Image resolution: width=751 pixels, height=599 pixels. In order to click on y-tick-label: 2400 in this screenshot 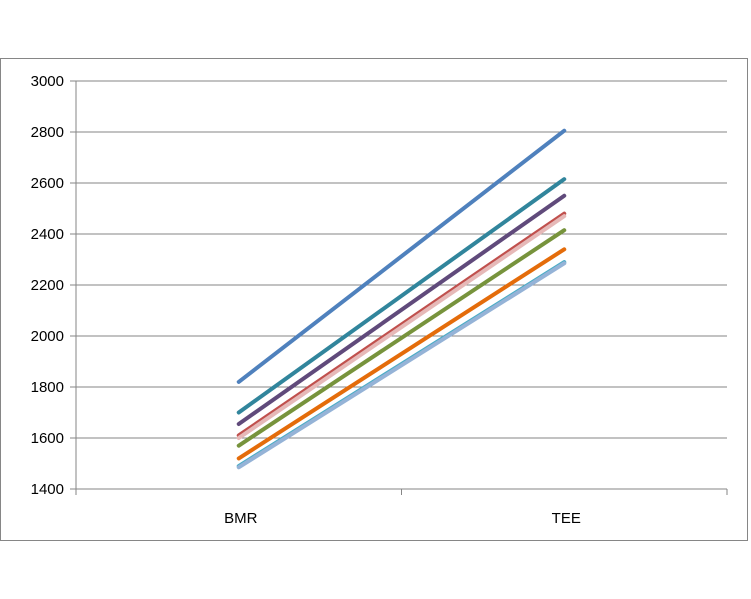, I will do `click(47, 234)`.